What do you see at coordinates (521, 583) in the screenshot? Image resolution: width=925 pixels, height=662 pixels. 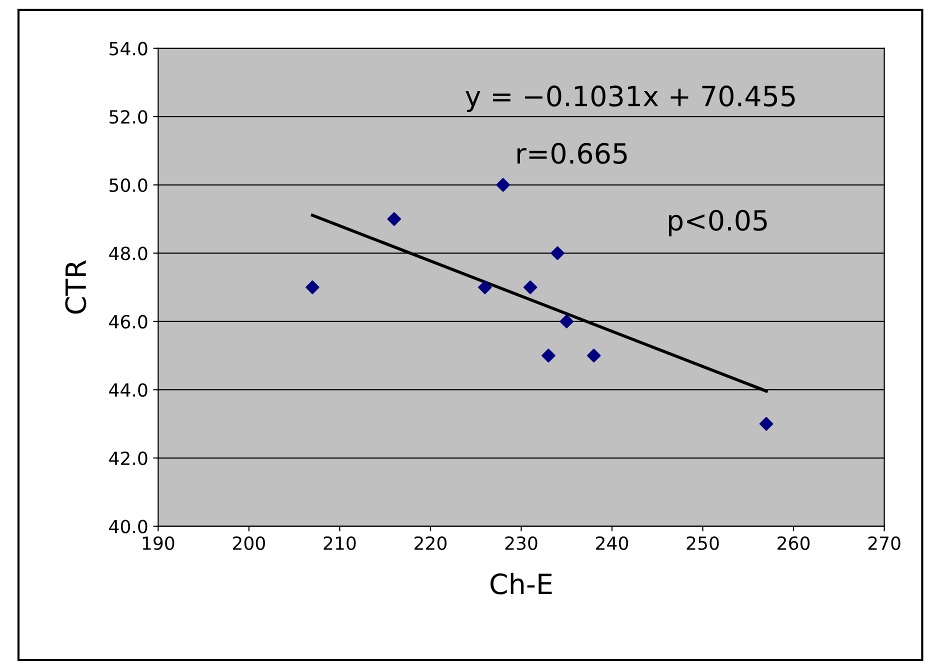 I see `x-axis-title: Ch-E` at bounding box center [521, 583].